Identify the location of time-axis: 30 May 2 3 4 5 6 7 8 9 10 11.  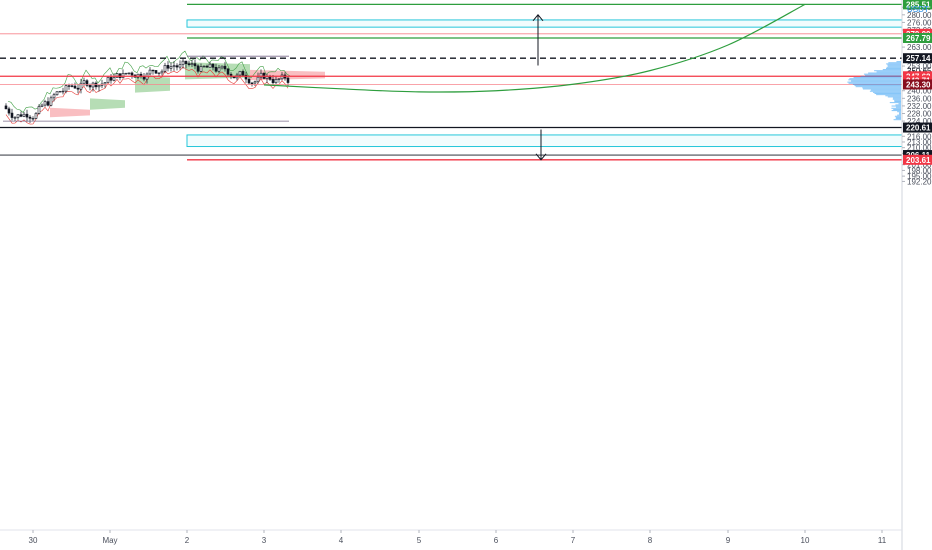
(458, 537).